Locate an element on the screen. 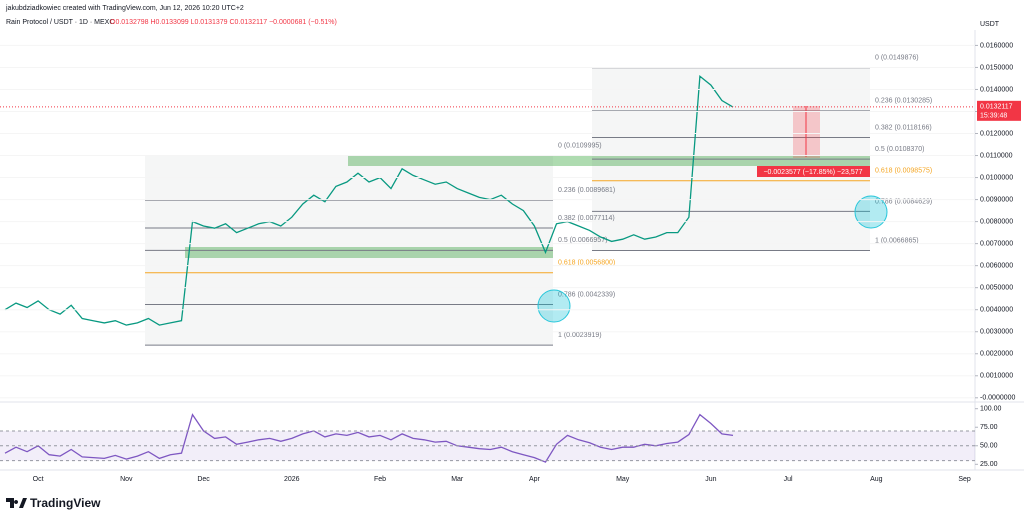 Image resolution: width=1024 pixels, height=520 pixels. y-tick-label: 0.0100000 is located at coordinates (996, 177).